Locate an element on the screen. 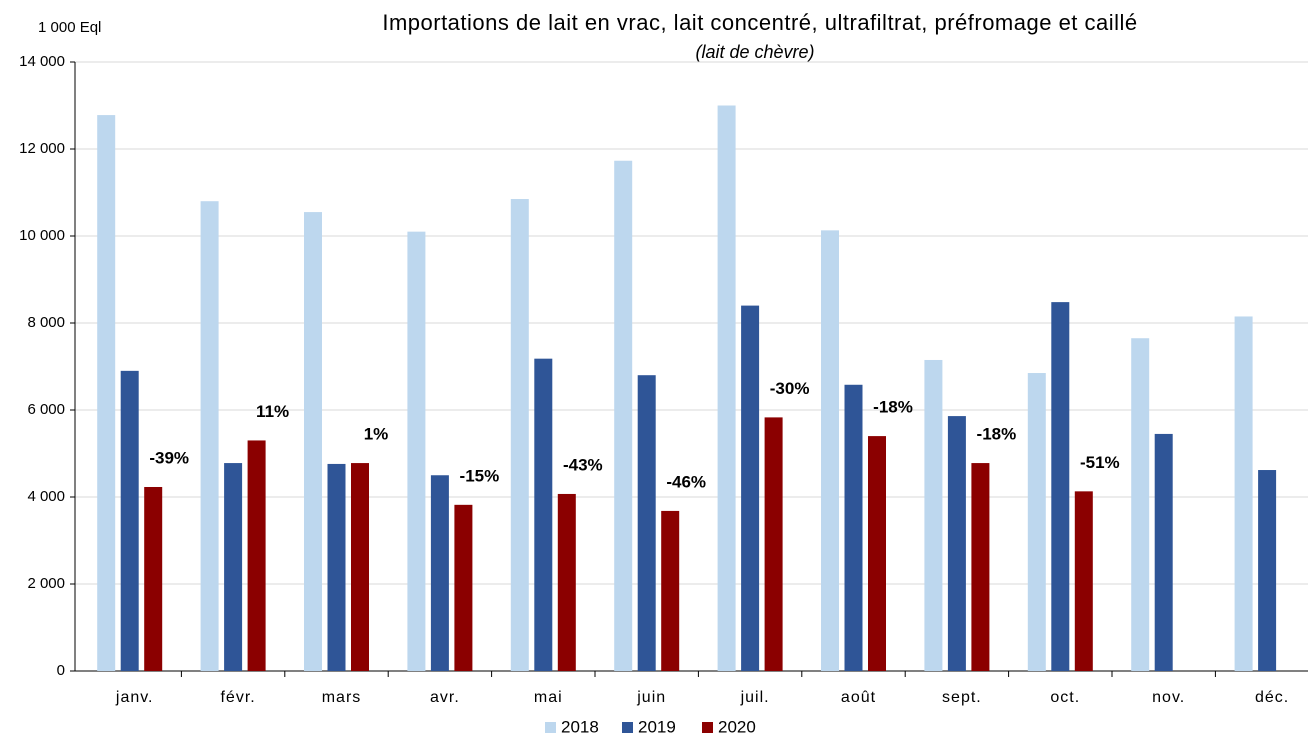 Image resolution: width=1310 pixels, height=738 pixels. x-tick-label: juin is located at coordinates (651, 697).